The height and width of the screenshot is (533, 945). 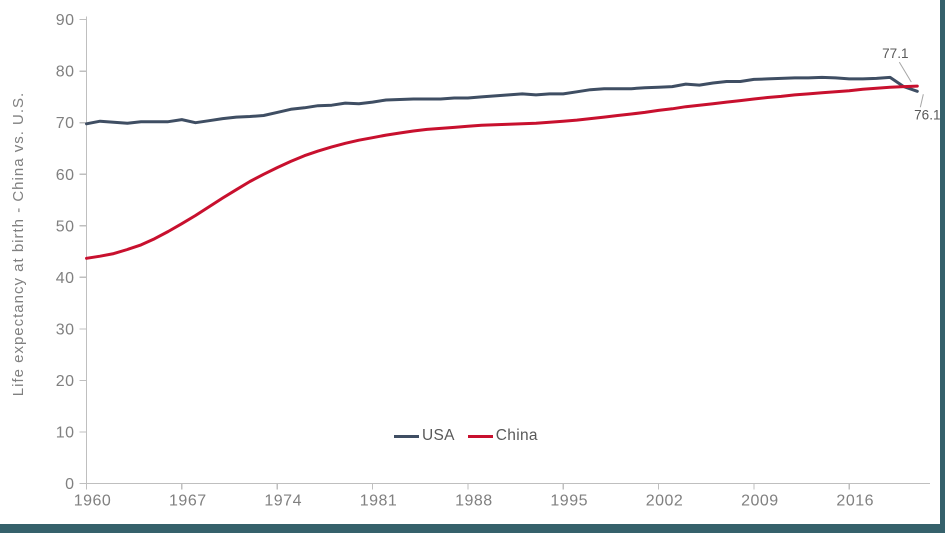 What do you see at coordinates (474, 501) in the screenshot?
I see `x-tick-label: 1988` at bounding box center [474, 501].